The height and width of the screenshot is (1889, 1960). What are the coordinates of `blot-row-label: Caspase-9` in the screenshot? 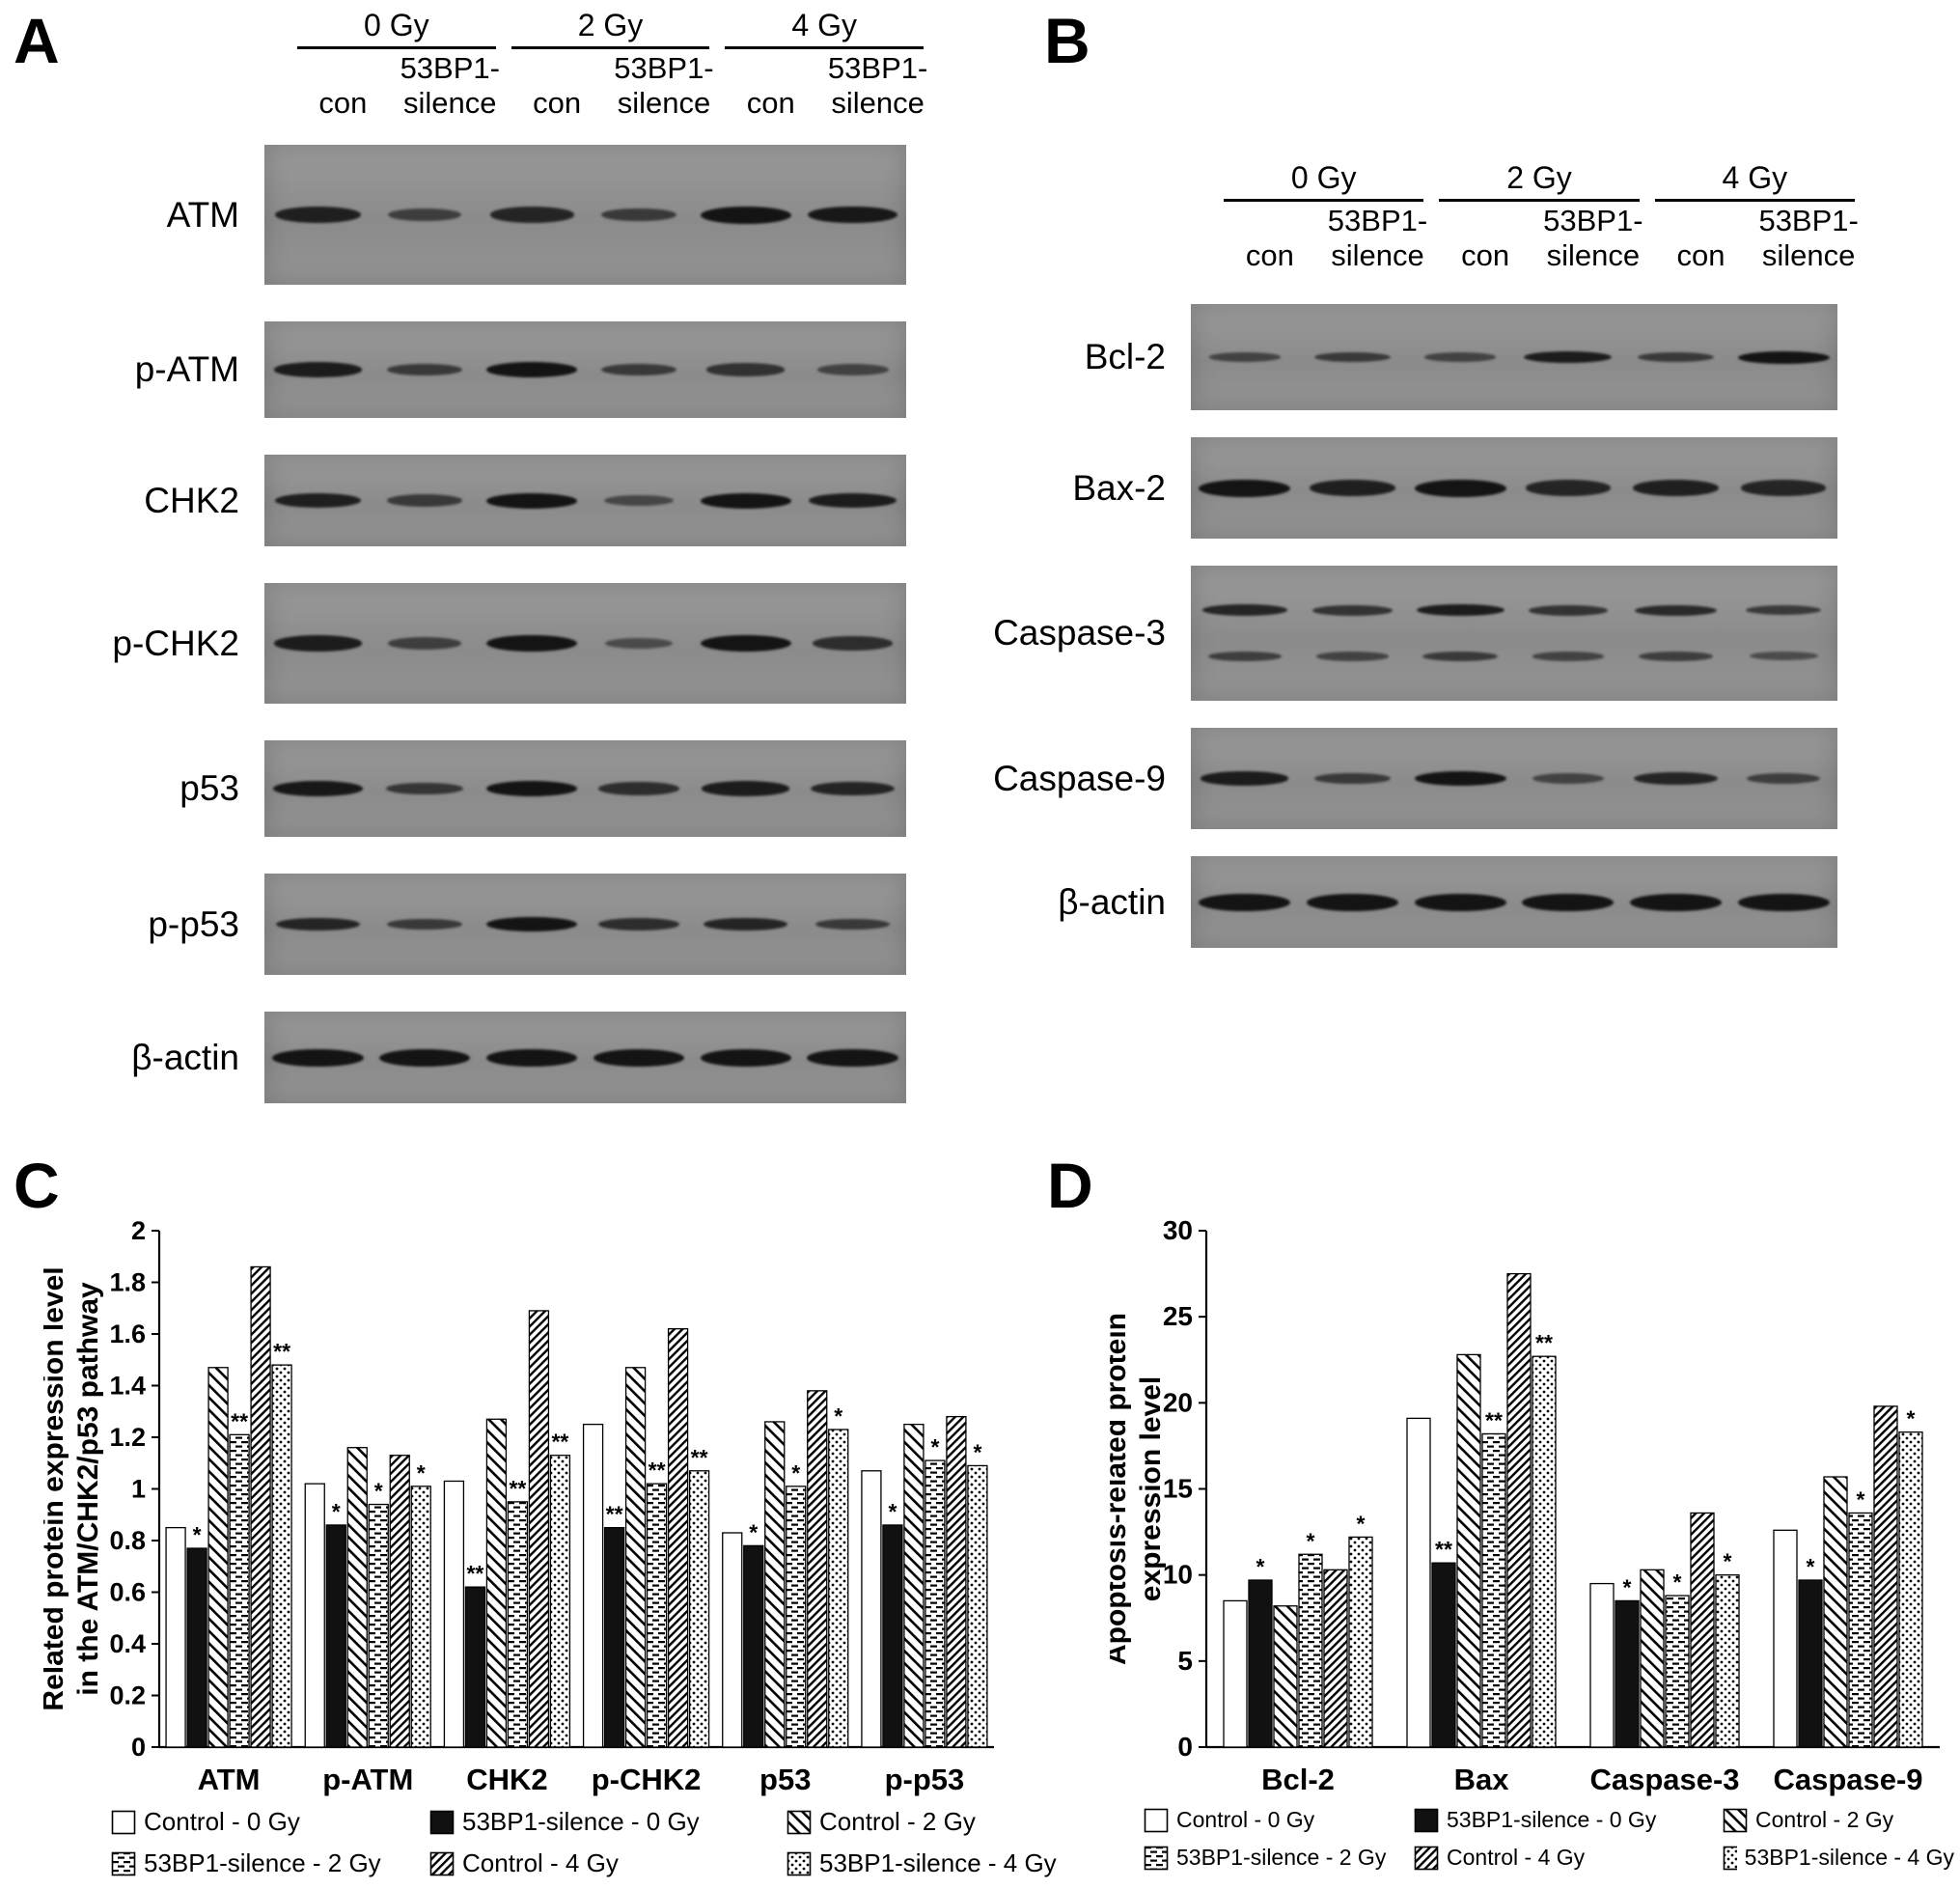 It's located at (1079, 778).